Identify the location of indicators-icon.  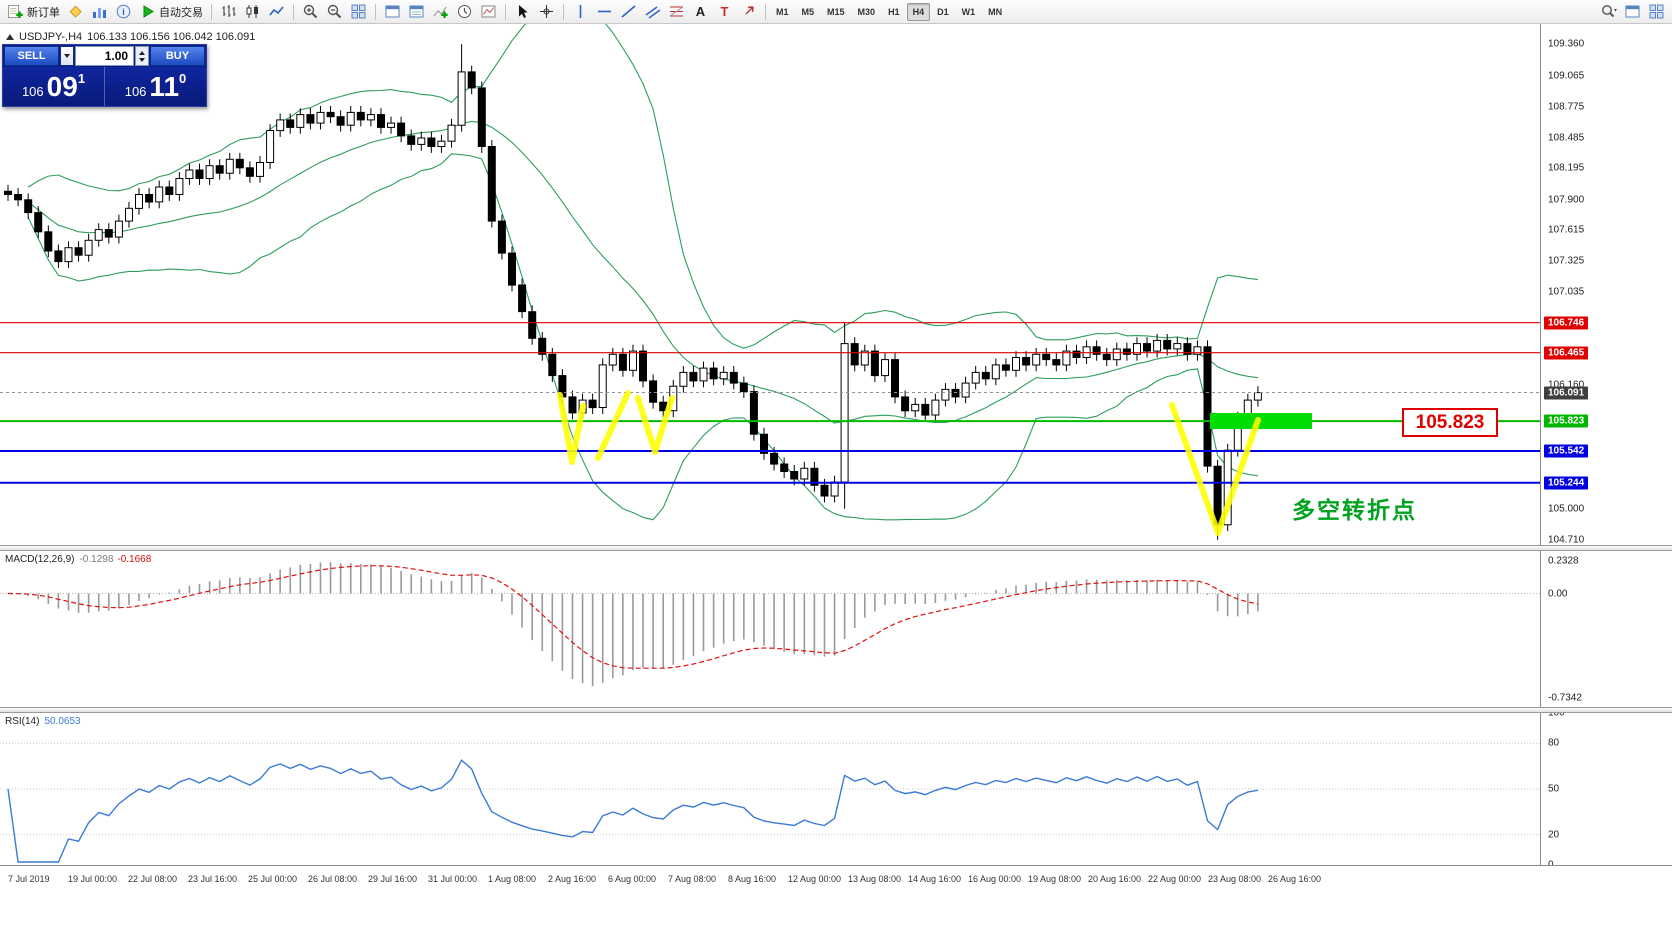
(440, 11).